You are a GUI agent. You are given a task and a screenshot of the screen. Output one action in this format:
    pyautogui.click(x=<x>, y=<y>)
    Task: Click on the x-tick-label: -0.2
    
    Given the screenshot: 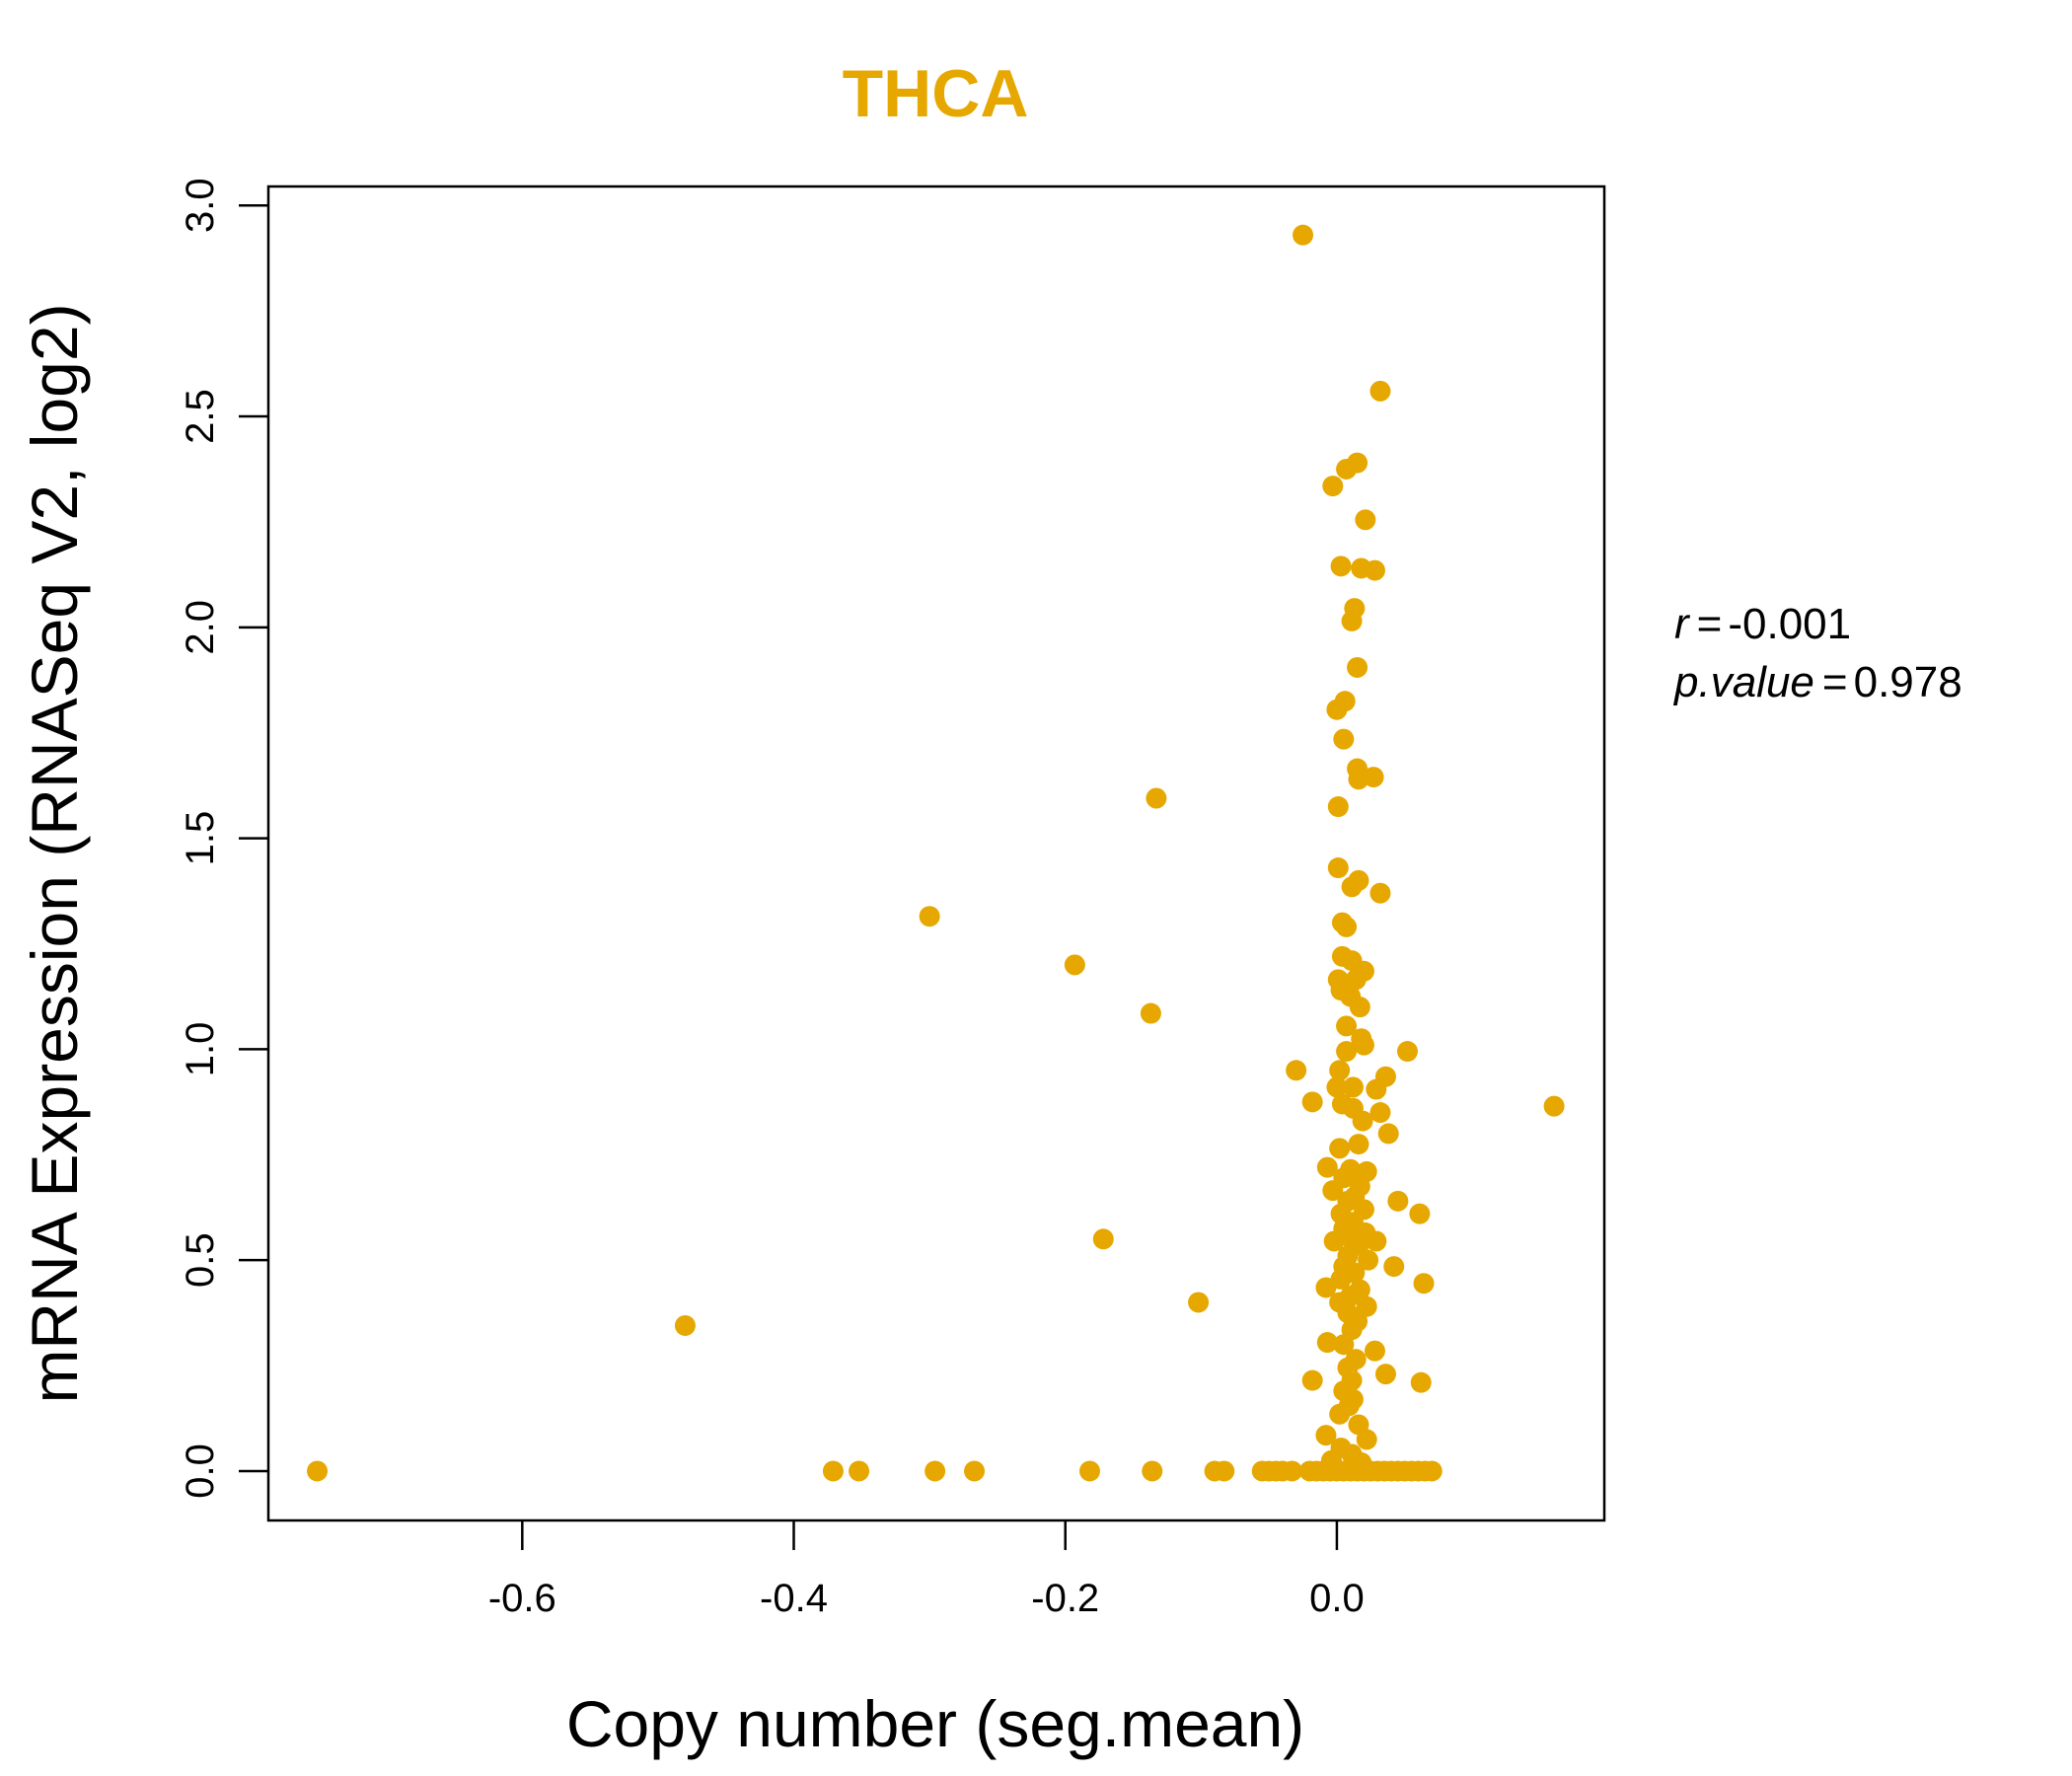 What is the action you would take?
    pyautogui.click(x=1065, y=1599)
    